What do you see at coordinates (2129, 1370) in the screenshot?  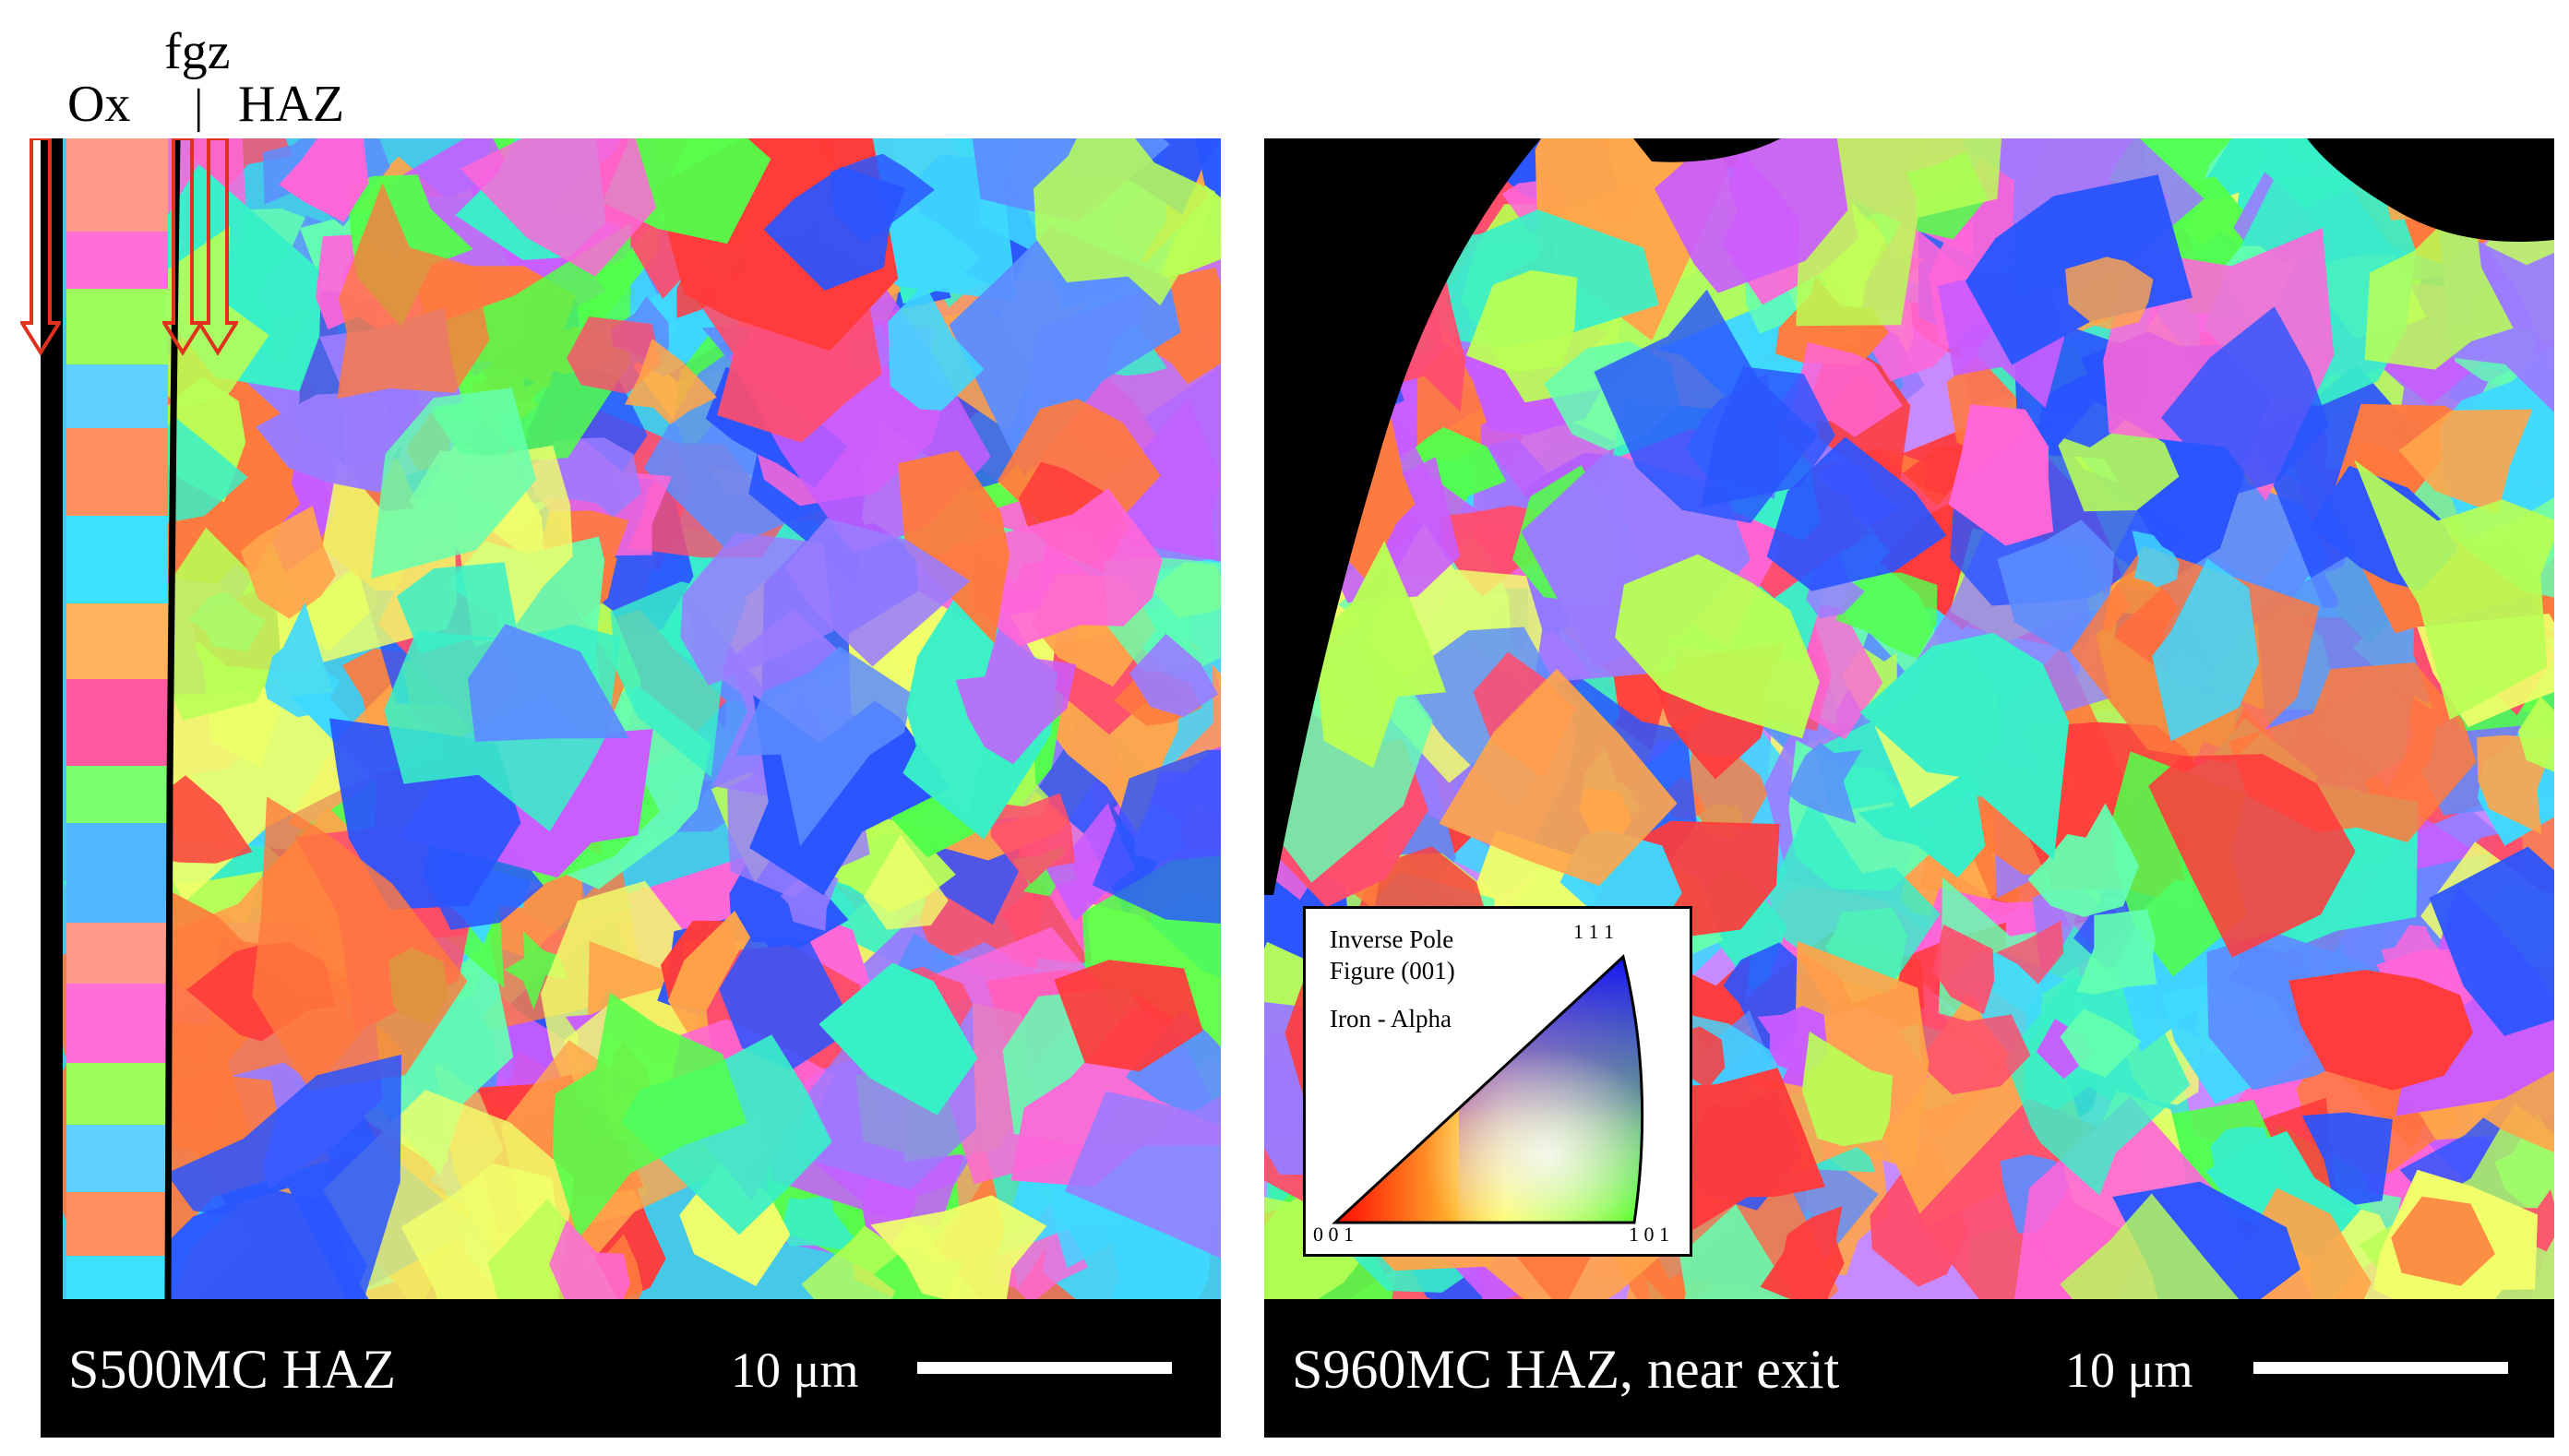 I see `scale-bar-label-right: 10 μm` at bounding box center [2129, 1370].